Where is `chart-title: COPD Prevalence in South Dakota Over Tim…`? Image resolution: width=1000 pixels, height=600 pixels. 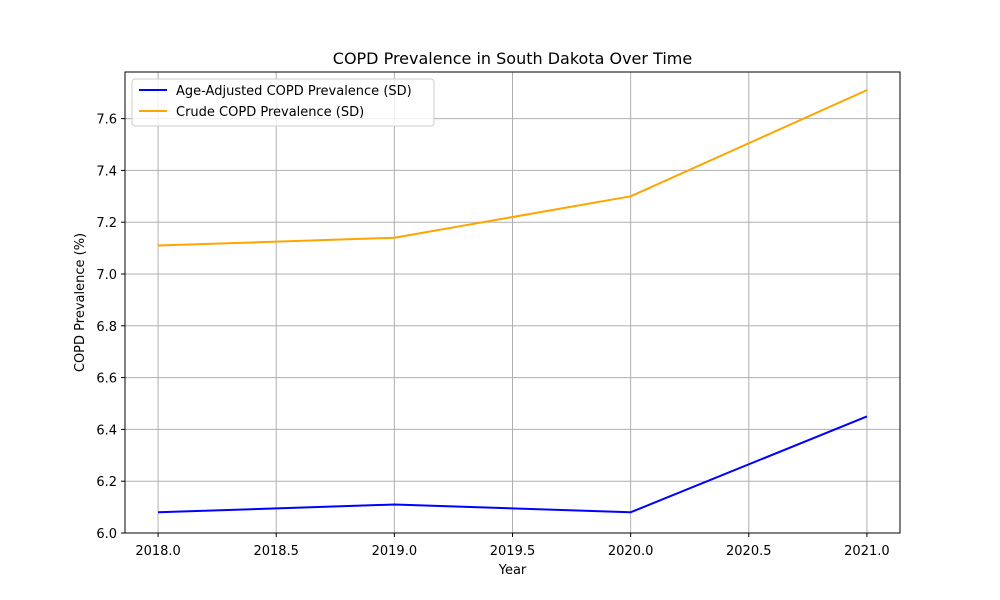 chart-title: COPD Prevalence in South Dakota Over Tim… is located at coordinates (512, 58).